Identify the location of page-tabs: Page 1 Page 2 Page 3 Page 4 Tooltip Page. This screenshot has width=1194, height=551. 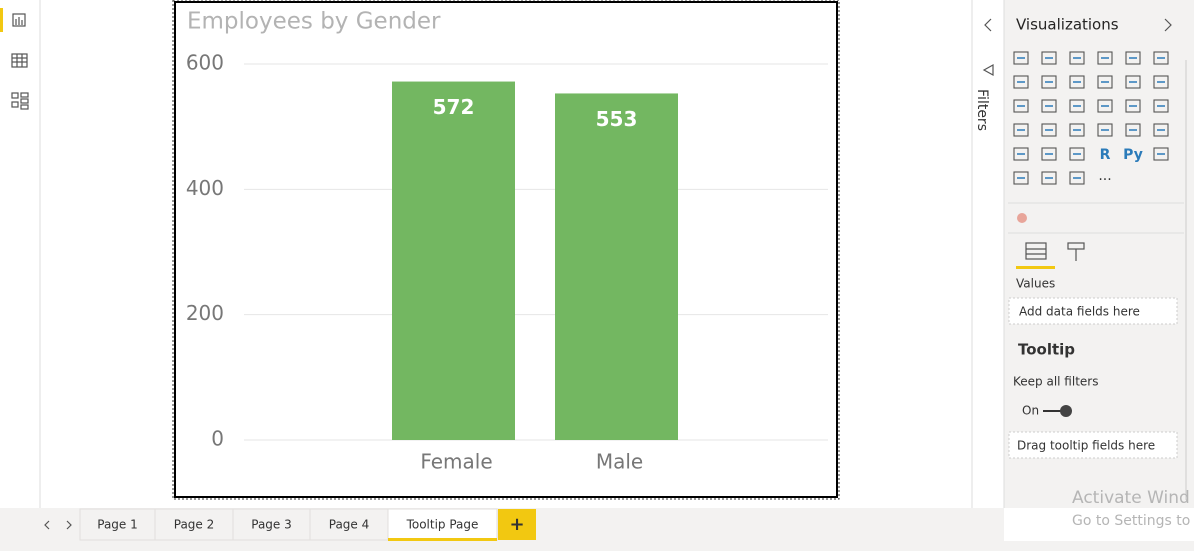
(288, 524).